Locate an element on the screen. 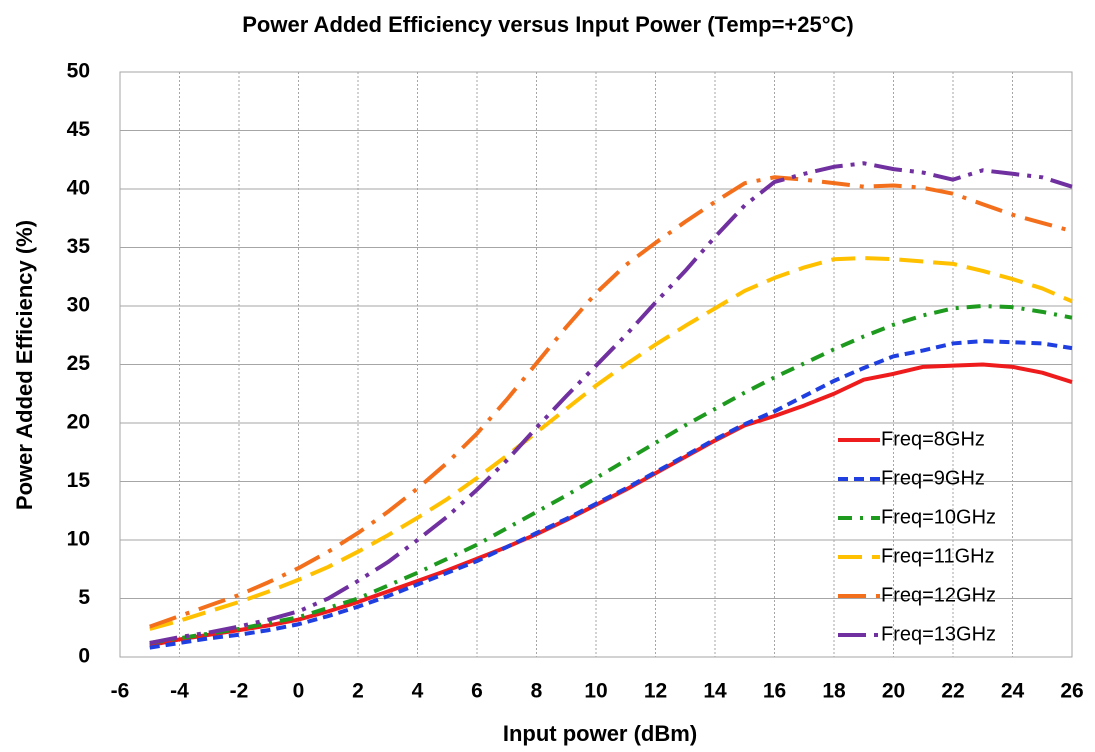 This screenshot has width=1095, height=752. x-tick-label: 16 is located at coordinates (774, 691).